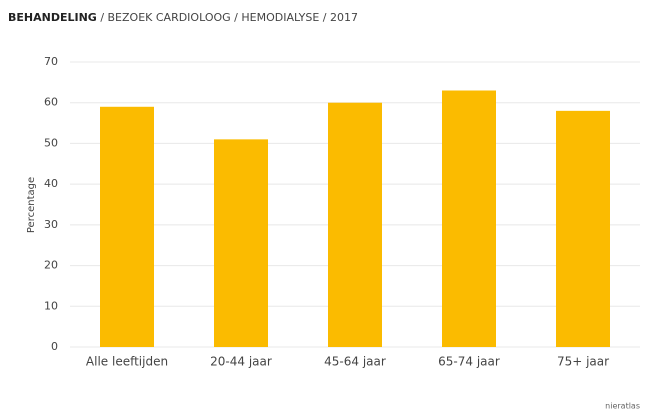 The width and height of the screenshot is (650, 416). What do you see at coordinates (51, 224) in the screenshot?
I see `y-tick-label: 30` at bounding box center [51, 224].